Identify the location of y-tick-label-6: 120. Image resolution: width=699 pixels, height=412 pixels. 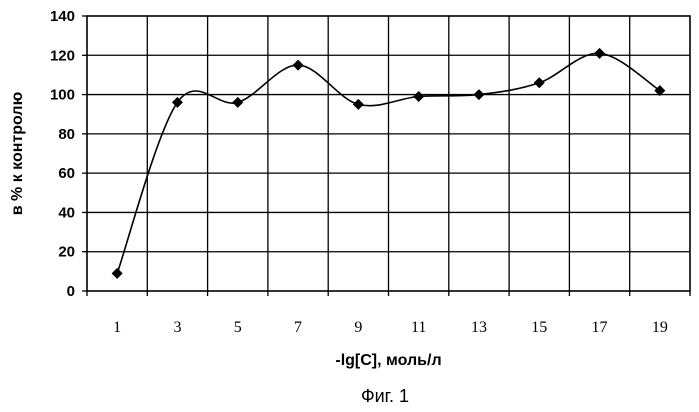
(62, 55).